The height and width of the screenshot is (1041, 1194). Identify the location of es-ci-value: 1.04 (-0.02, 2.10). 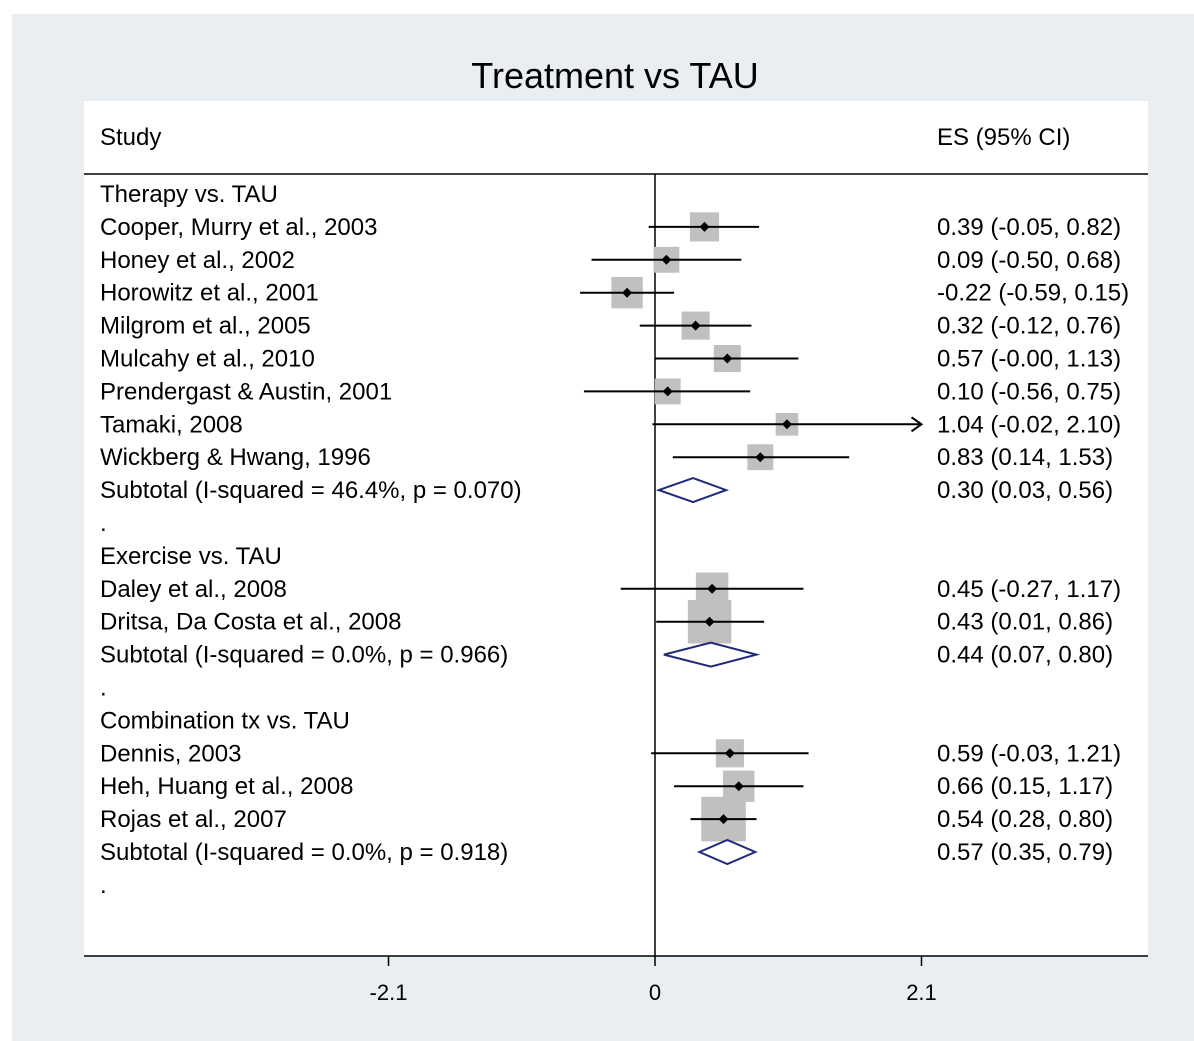
(1029, 424).